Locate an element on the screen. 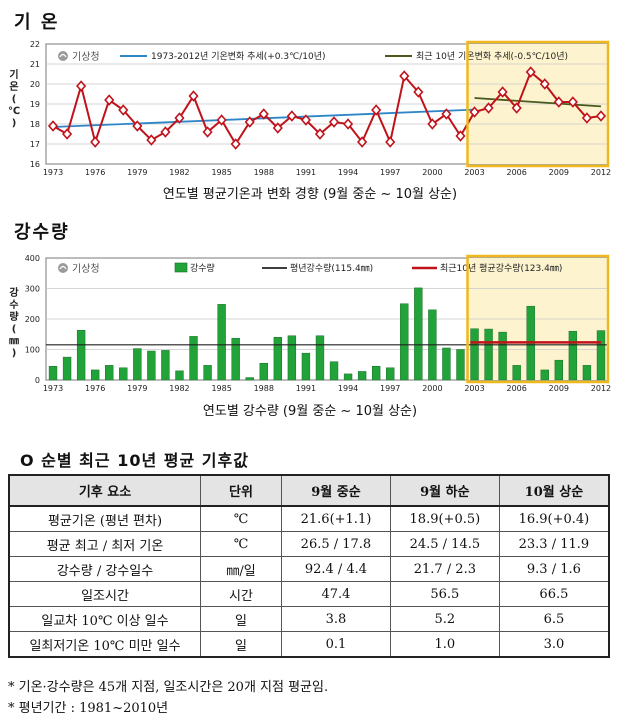 Image resolution: width=620 pixels, height=723 pixels. x-tick-label: 1988 is located at coordinates (264, 172).